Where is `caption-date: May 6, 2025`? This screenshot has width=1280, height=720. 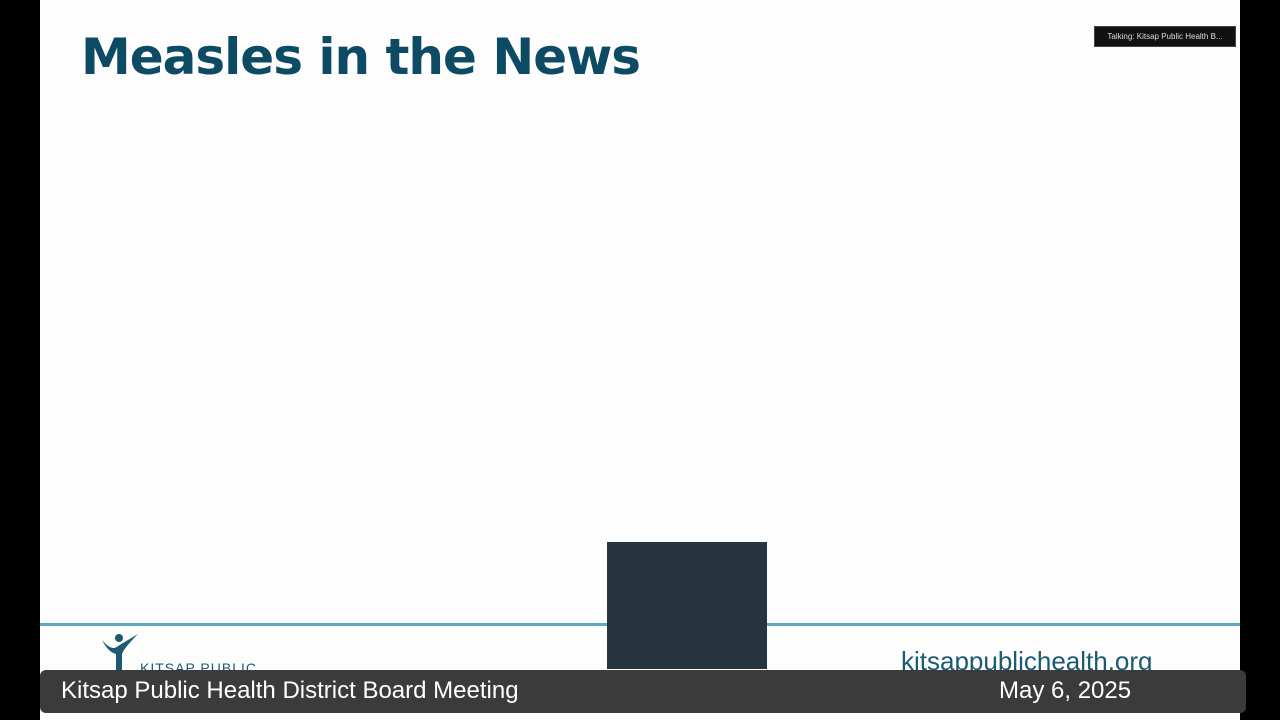
caption-date: May 6, 2025 is located at coordinates (1065, 690).